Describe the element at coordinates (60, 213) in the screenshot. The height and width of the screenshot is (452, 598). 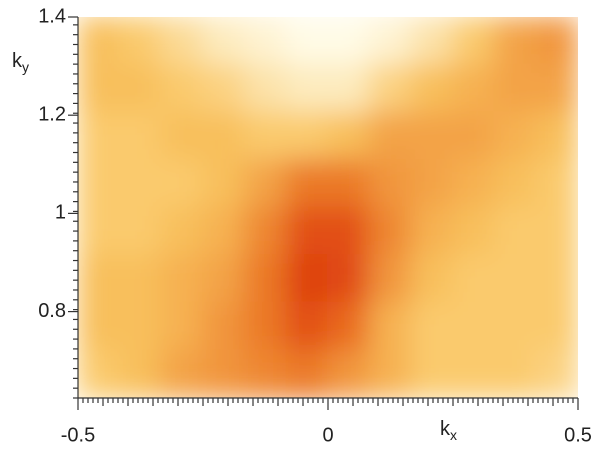
I see `y-tick-label: 1` at that location.